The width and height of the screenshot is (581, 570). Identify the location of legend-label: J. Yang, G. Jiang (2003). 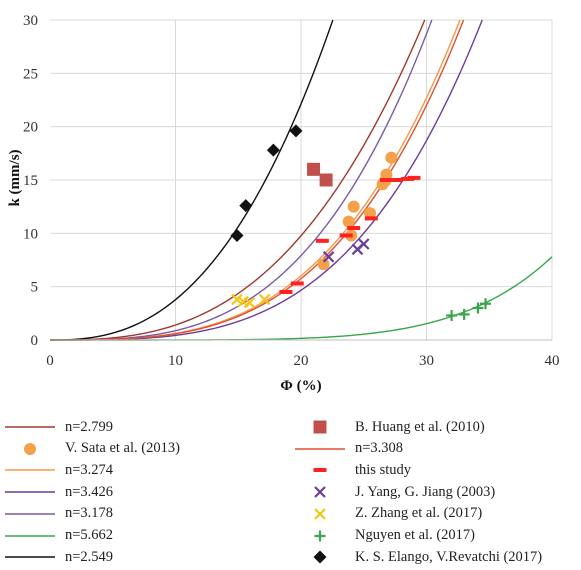
(425, 491).